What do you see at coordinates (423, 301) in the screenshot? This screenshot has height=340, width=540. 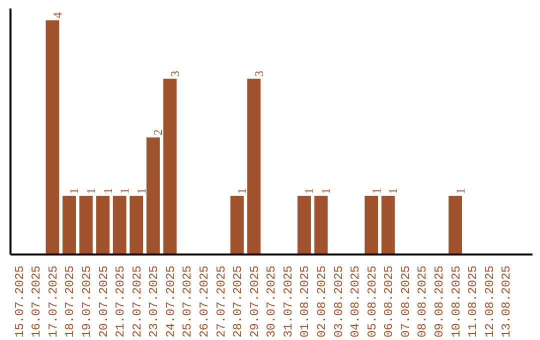 I see `x-tick-label: 08.08.2025` at bounding box center [423, 301].